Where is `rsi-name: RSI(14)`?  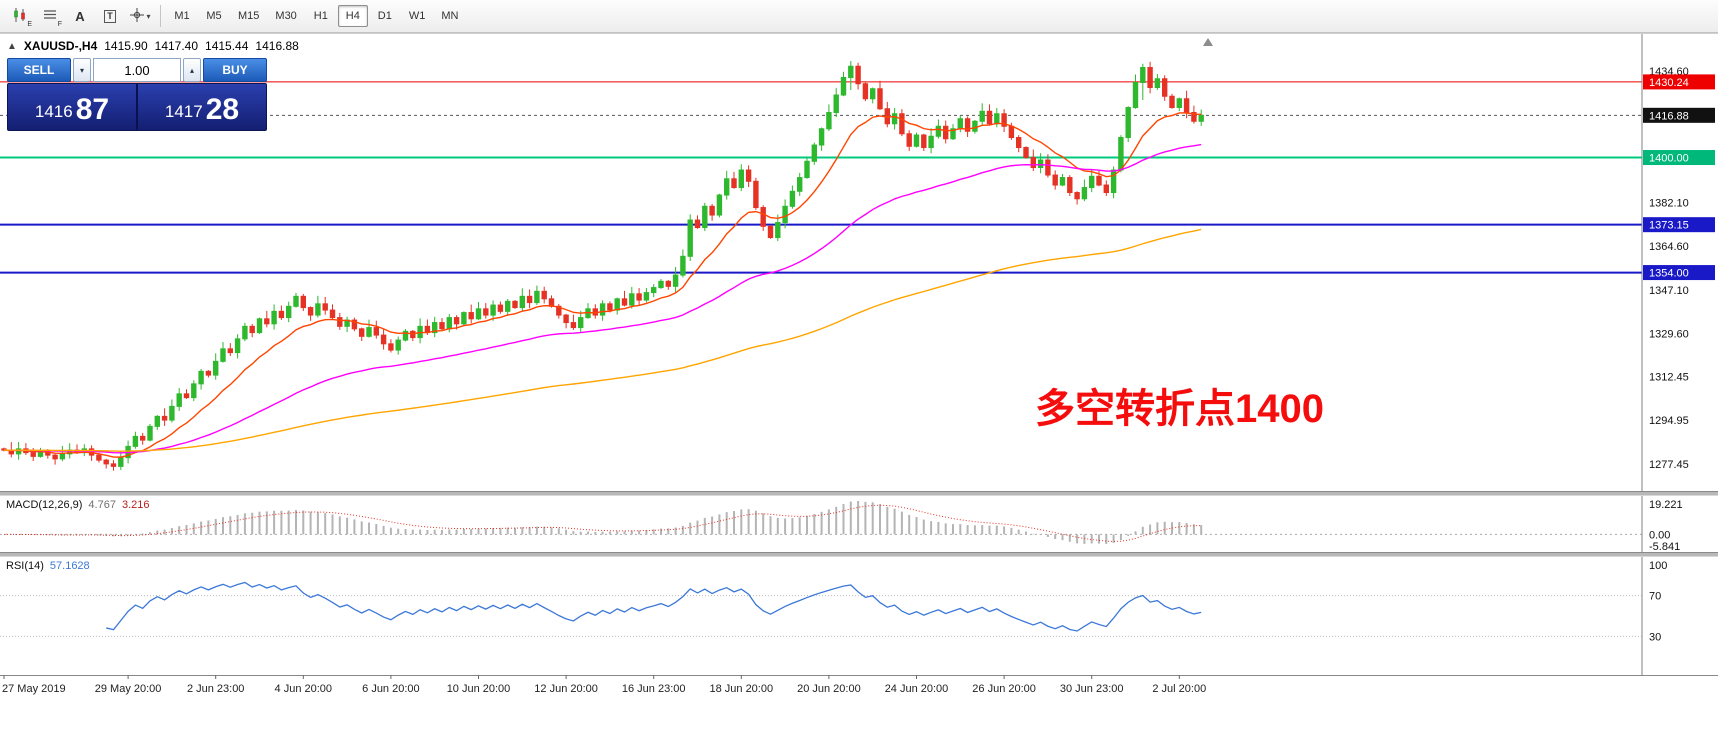
rsi-name: RSI(14) is located at coordinates (25, 566).